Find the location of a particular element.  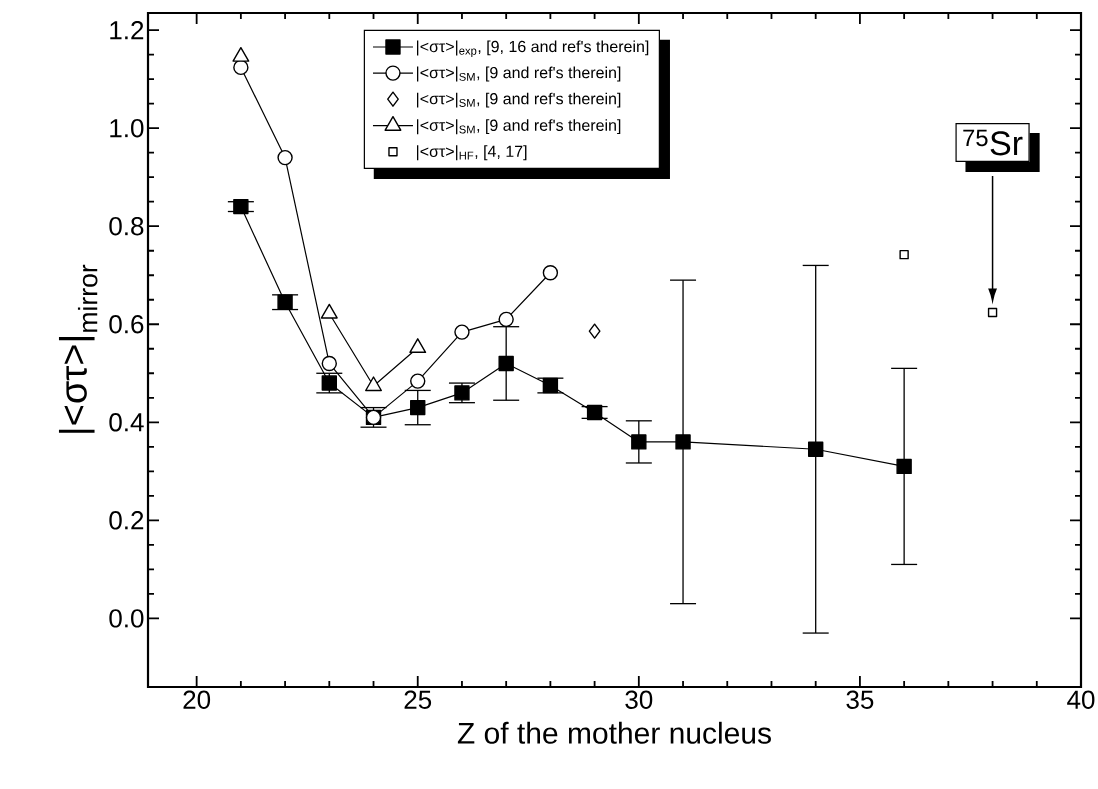

annotation: $^{75}$Sr is located at coordinates (993, 142).